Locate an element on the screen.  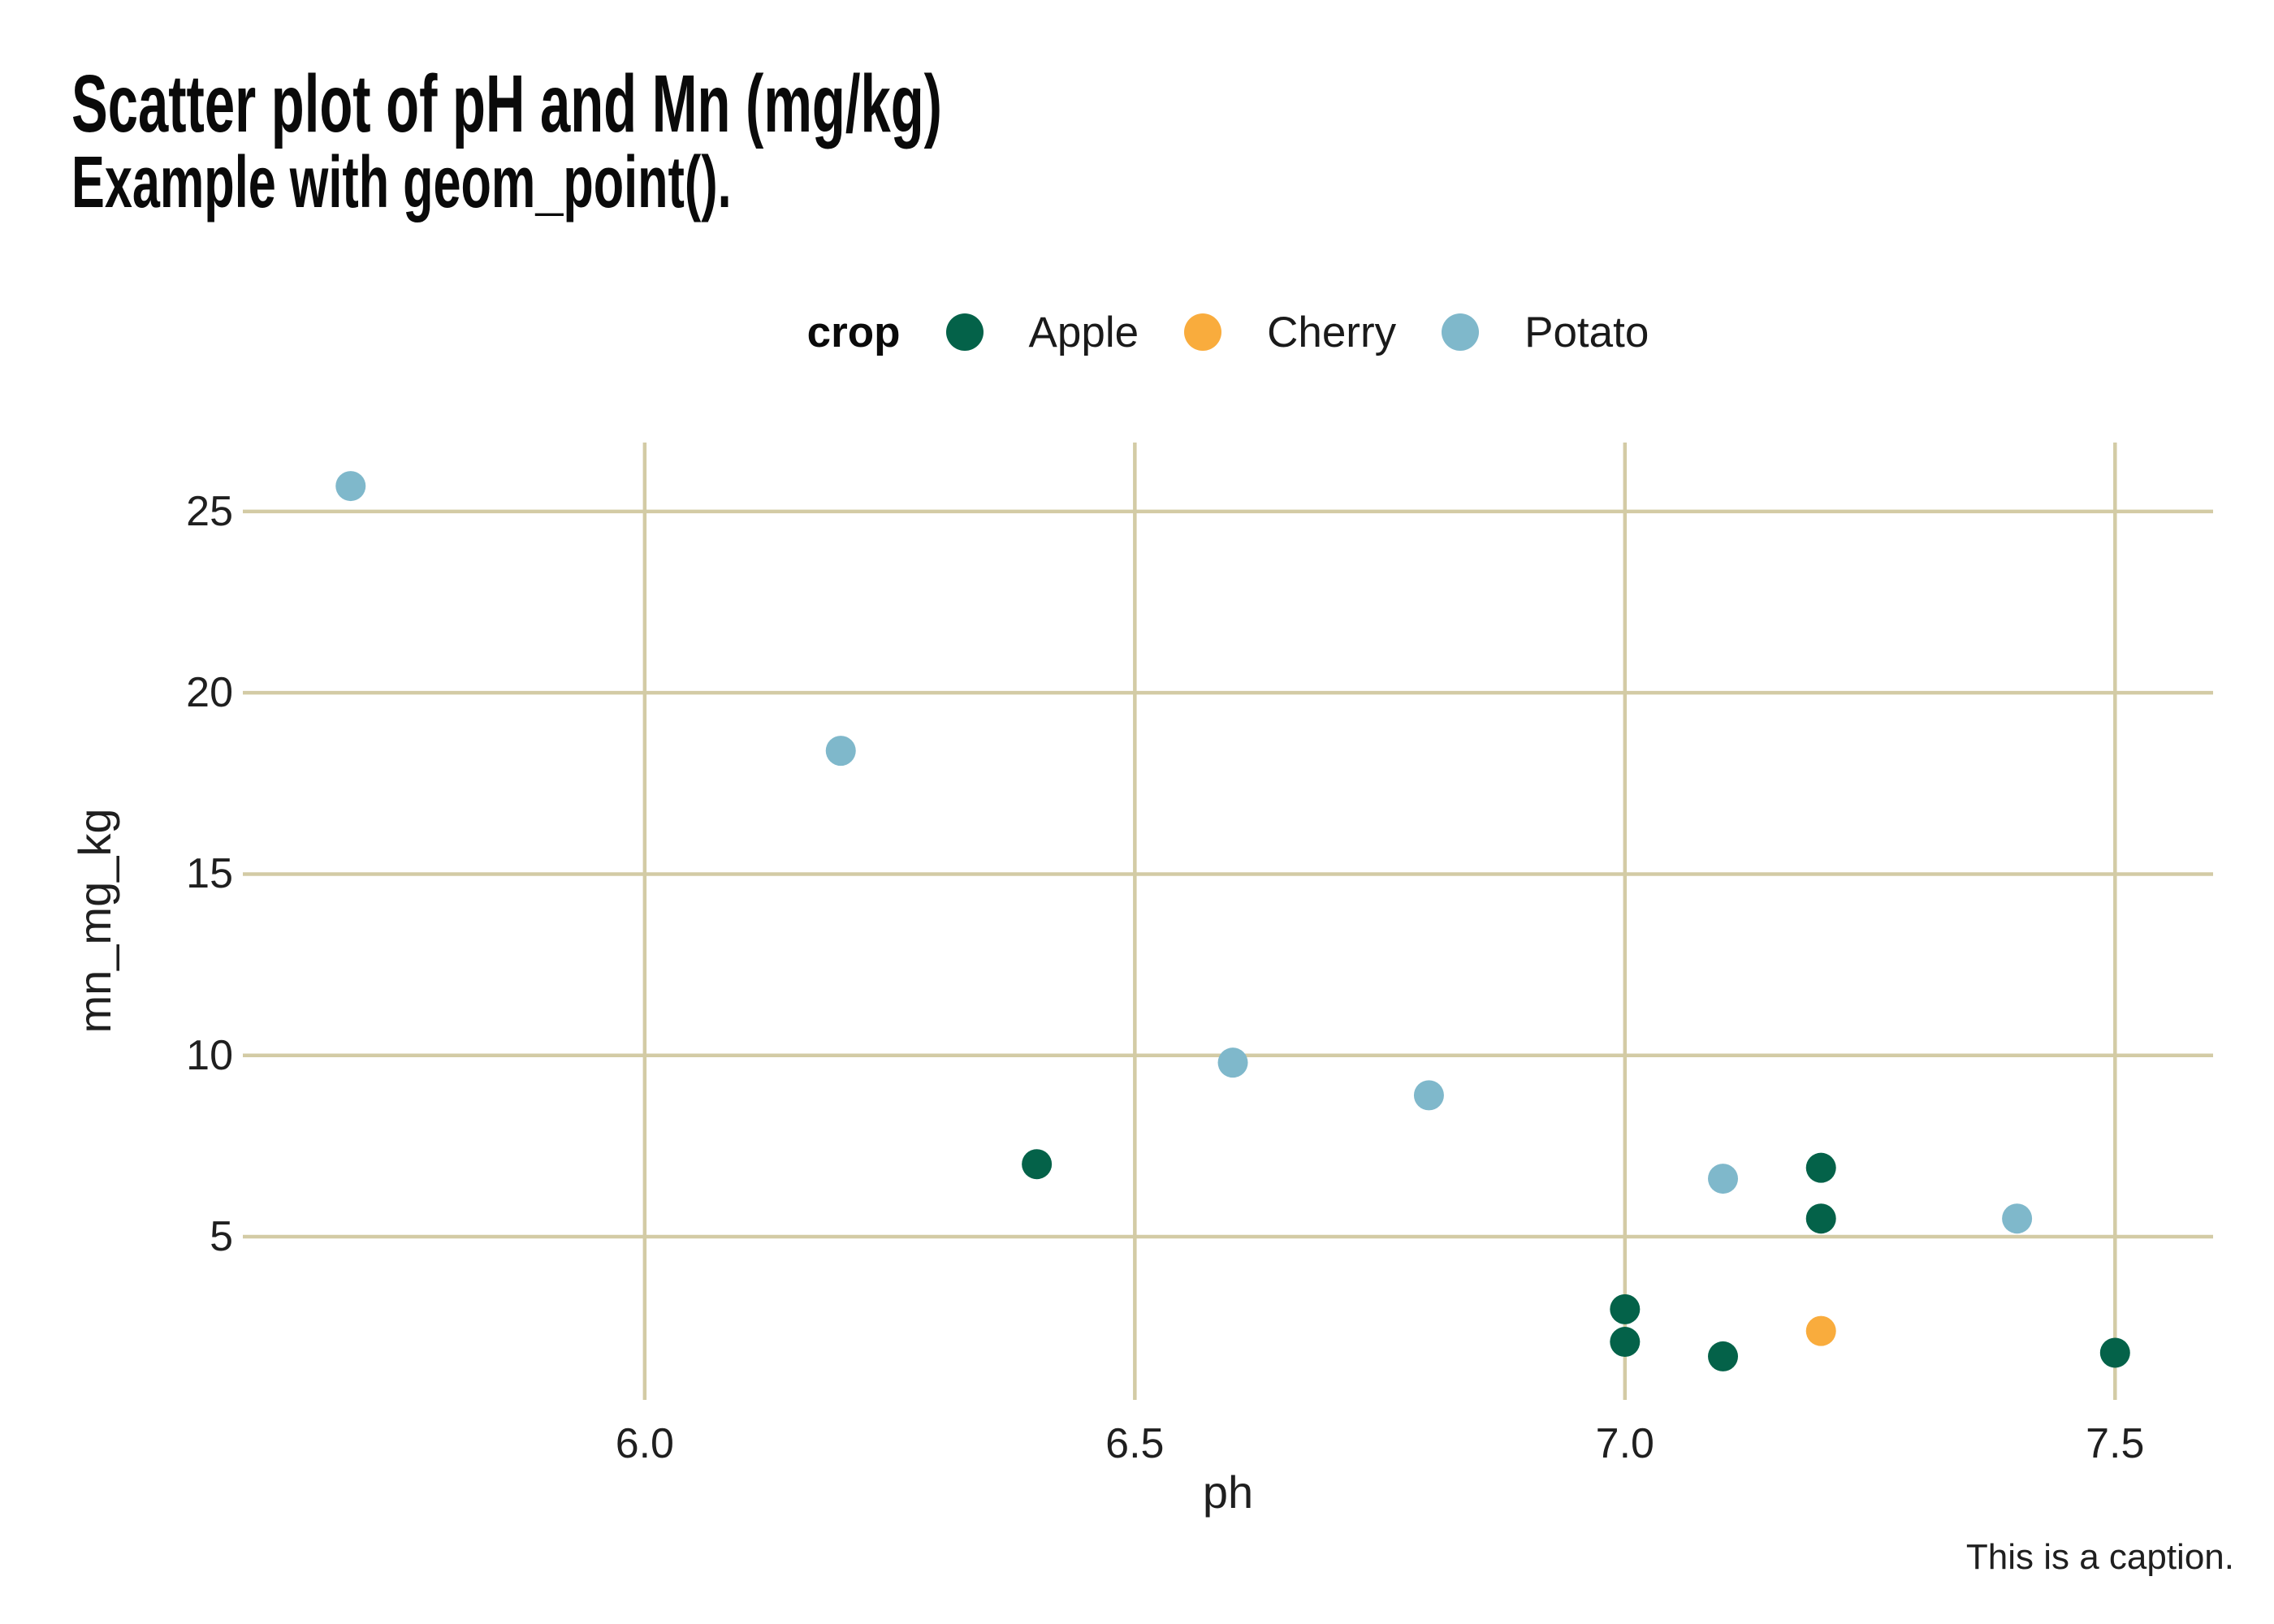
legend: crop Apple Cherry Potato is located at coordinates (1228, 332).